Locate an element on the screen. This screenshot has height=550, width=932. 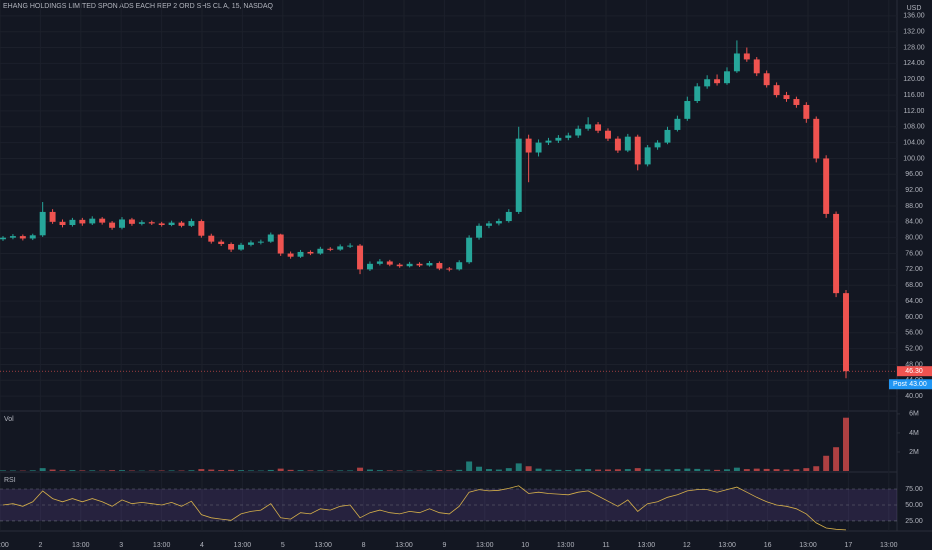
y-tick-label: 128.00 is located at coordinates (914, 47).